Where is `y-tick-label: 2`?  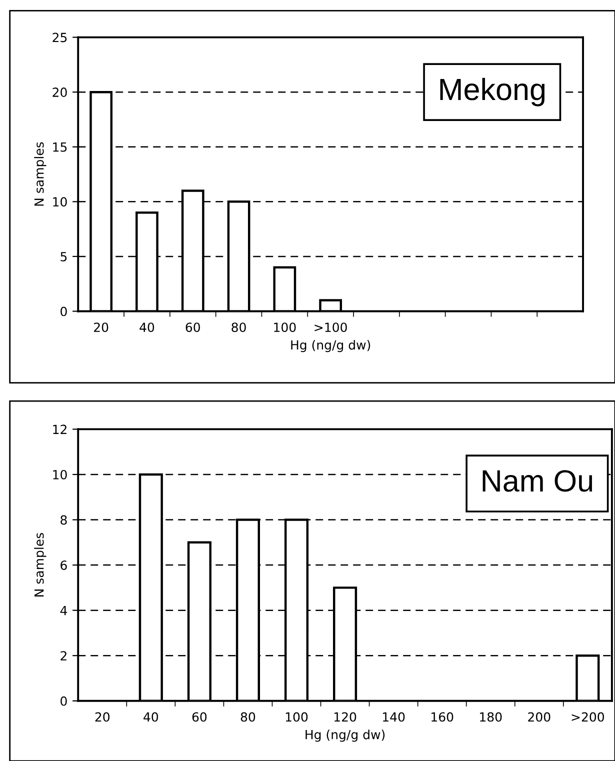
y-tick-label: 2 is located at coordinates (63, 655).